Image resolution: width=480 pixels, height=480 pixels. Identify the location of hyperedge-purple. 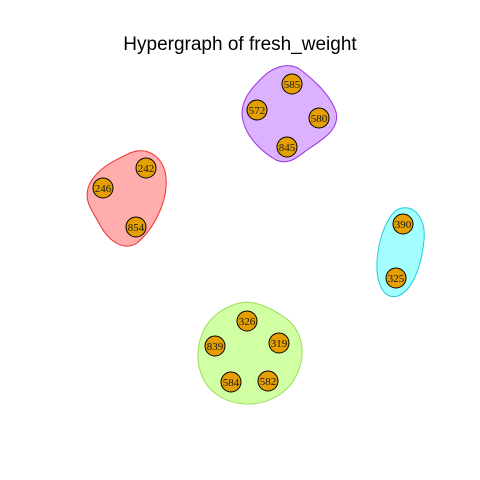
(289, 114).